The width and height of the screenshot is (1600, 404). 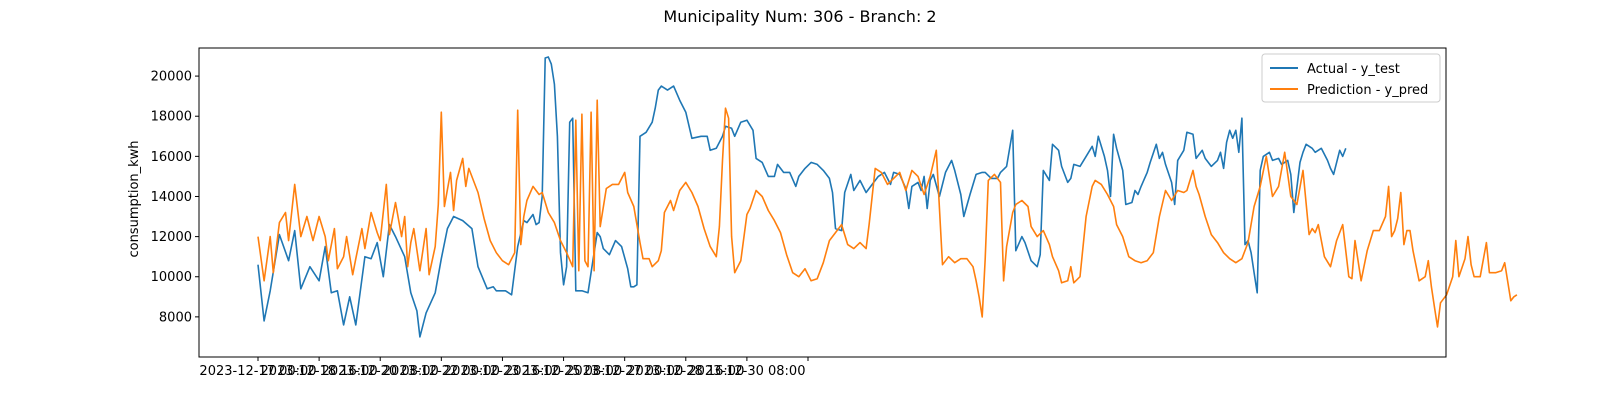 I want to click on y-tick-label: 10000, so click(x=171, y=277).